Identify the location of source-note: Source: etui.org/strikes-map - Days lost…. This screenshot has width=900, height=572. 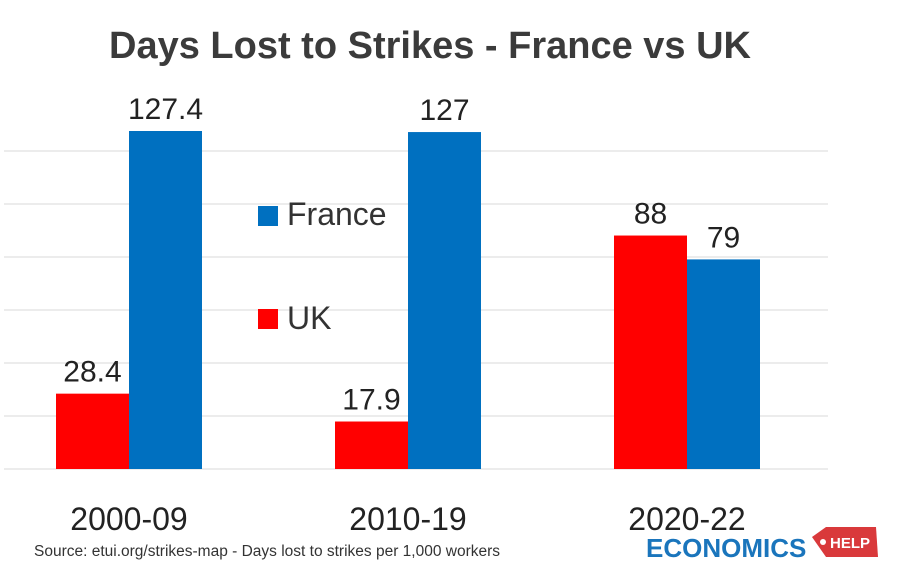
(267, 551).